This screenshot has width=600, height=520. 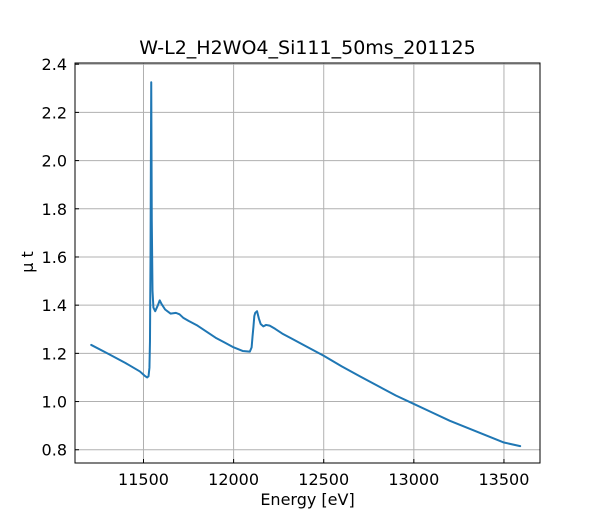 I want to click on x-tick-label: 13500, so click(x=504, y=479).